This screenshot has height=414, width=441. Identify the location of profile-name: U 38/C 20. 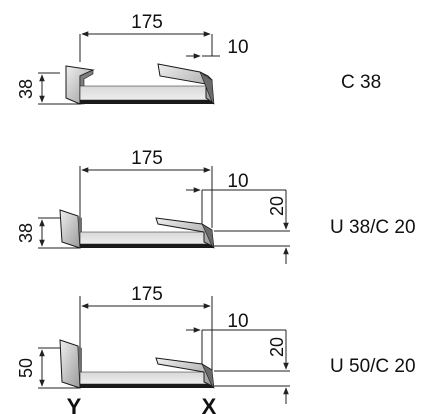
(373, 227).